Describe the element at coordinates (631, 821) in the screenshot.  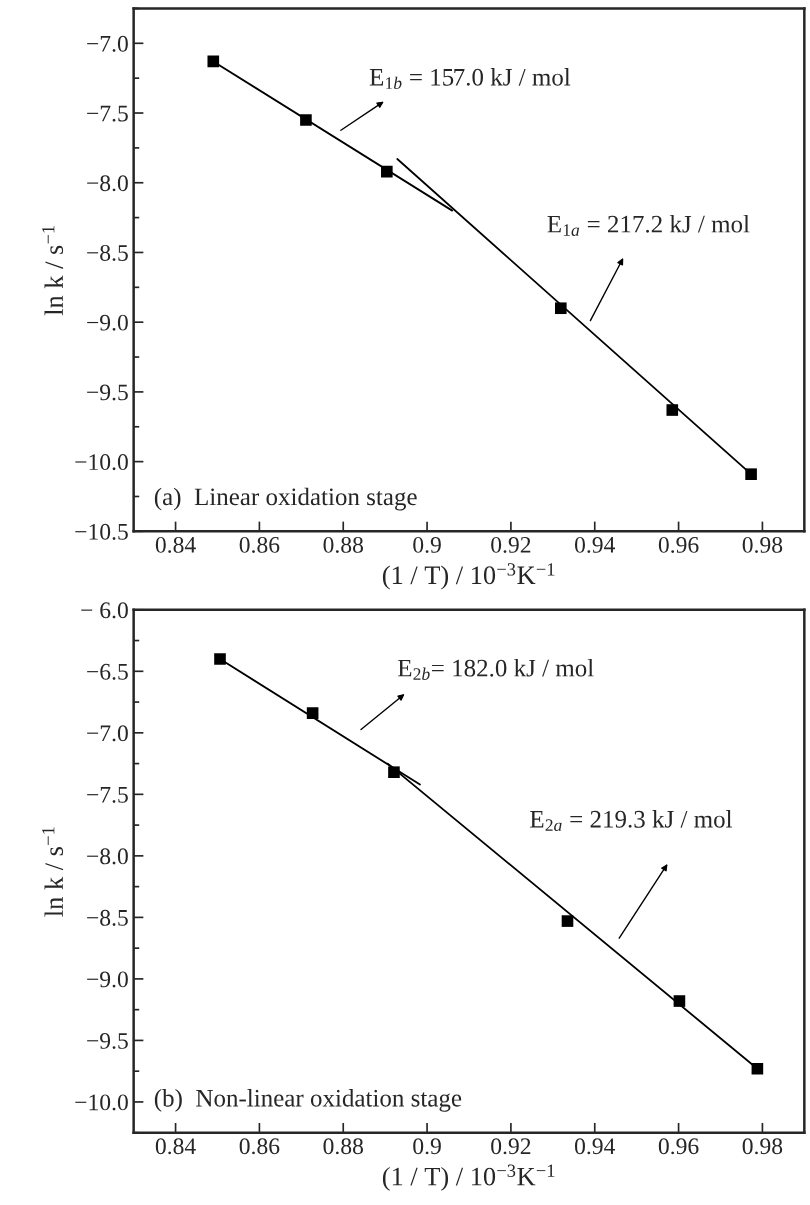
I see `annotation: E$_{2a}$ = 219.3 kJ / mol` at that location.